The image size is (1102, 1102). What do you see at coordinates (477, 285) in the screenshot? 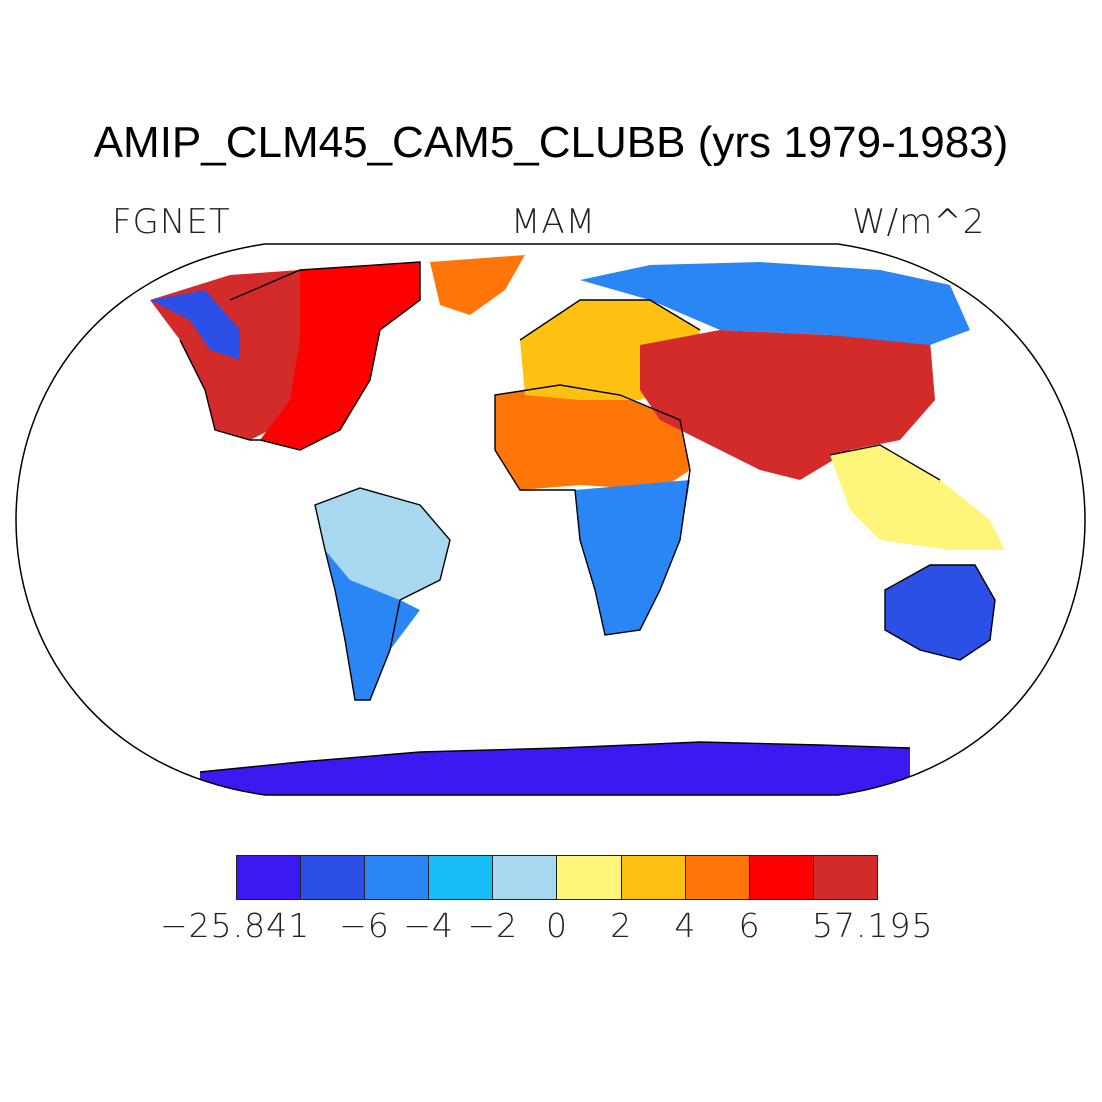
I see `region-greenland` at bounding box center [477, 285].